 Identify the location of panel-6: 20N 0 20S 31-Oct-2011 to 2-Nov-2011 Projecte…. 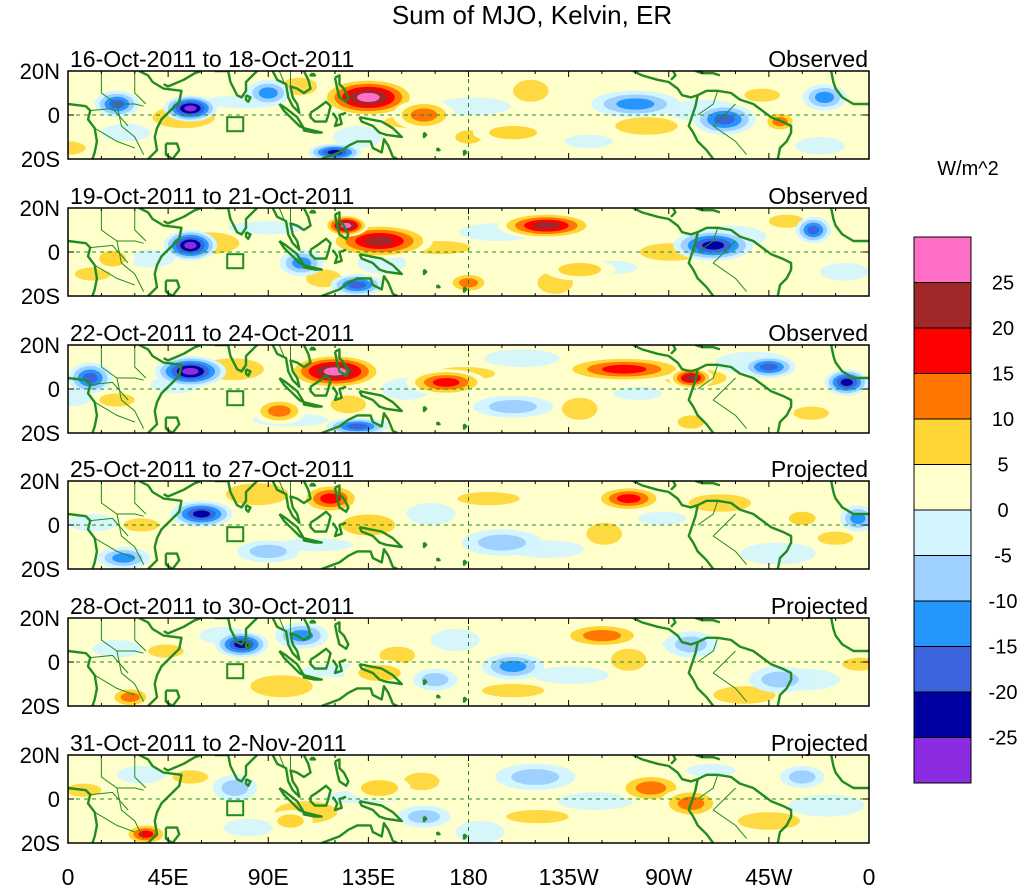
(445, 793).